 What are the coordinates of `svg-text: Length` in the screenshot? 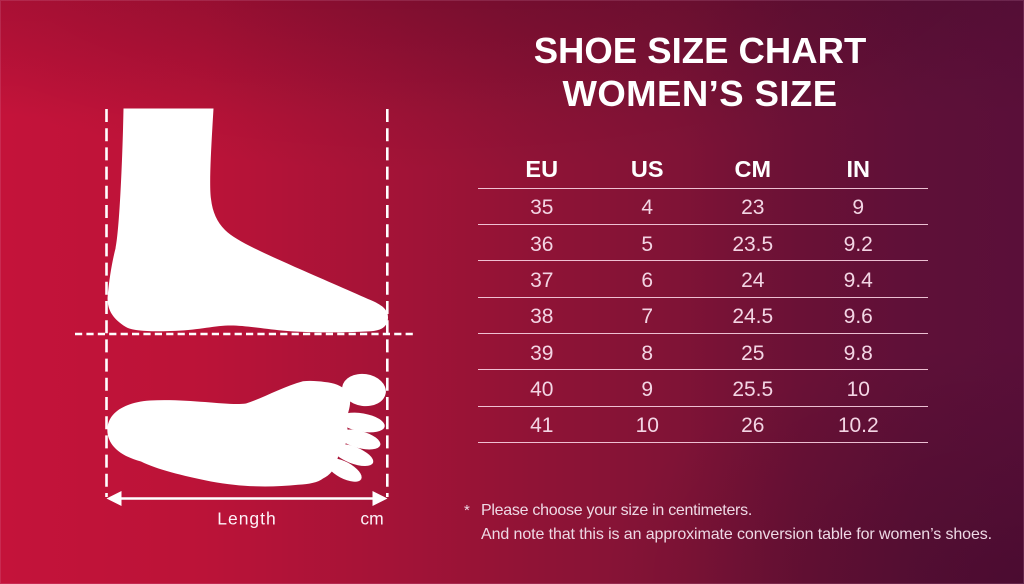 It's located at (247, 519).